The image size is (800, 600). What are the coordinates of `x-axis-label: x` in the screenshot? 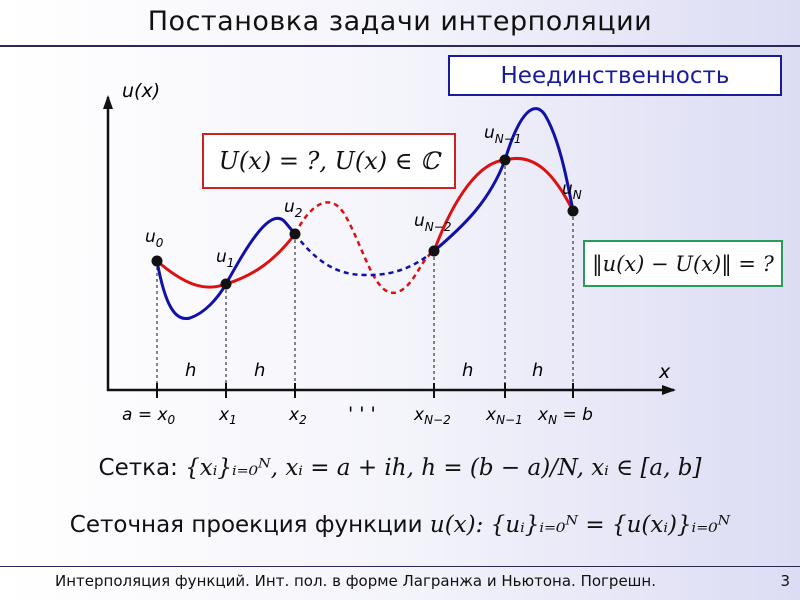 It's located at (664, 372).